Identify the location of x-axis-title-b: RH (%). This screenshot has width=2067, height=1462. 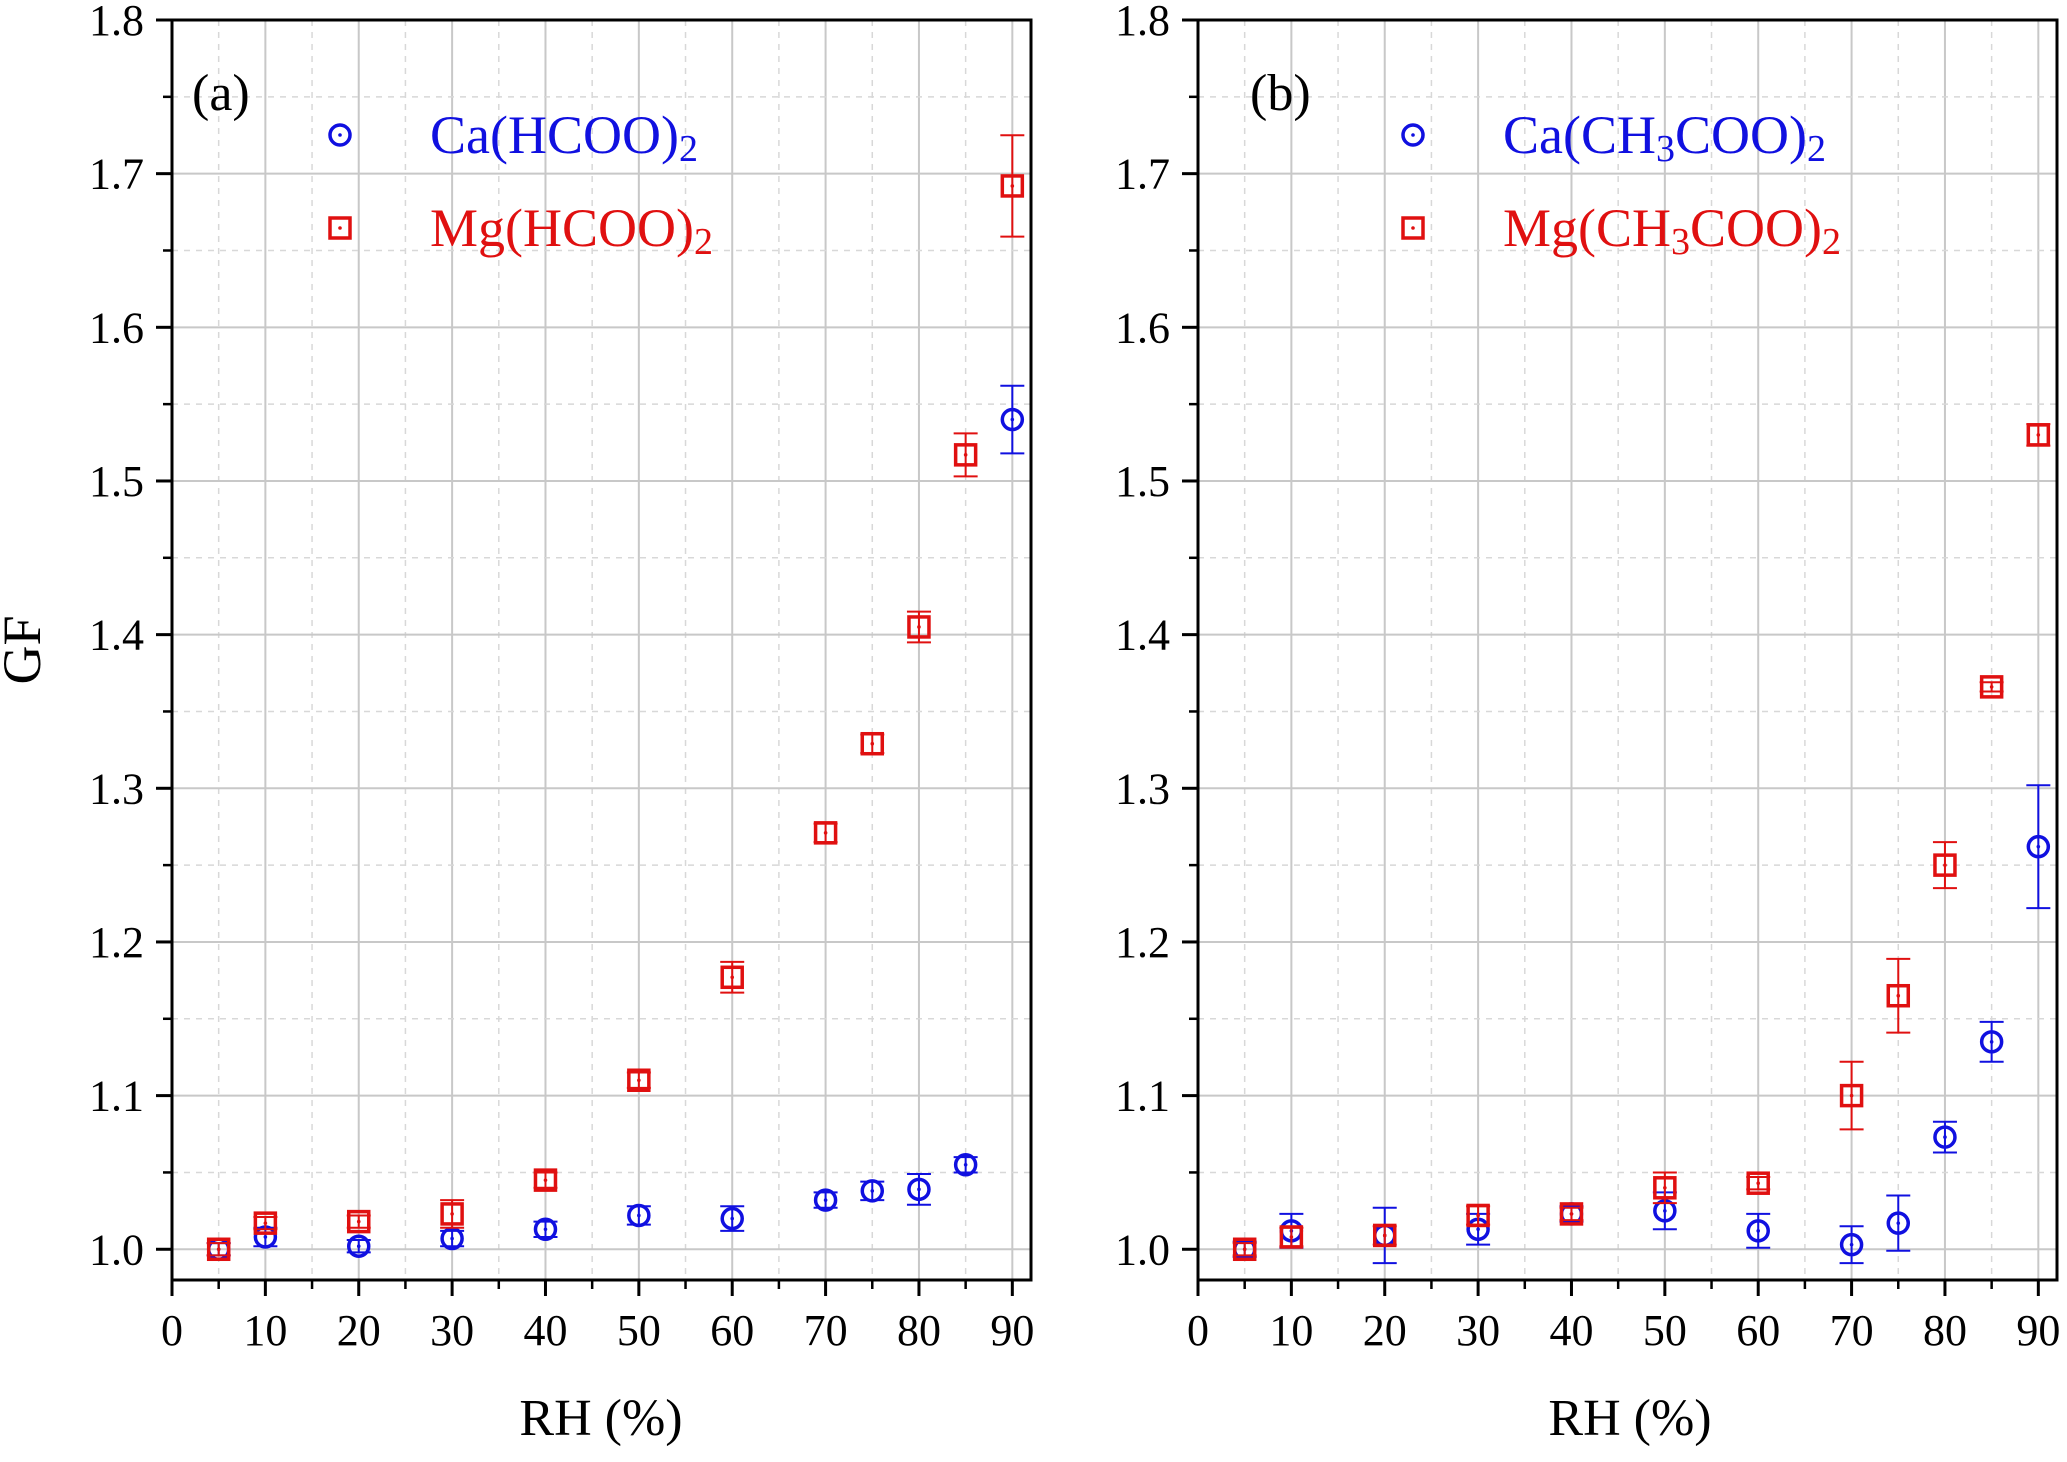
(1629, 1418).